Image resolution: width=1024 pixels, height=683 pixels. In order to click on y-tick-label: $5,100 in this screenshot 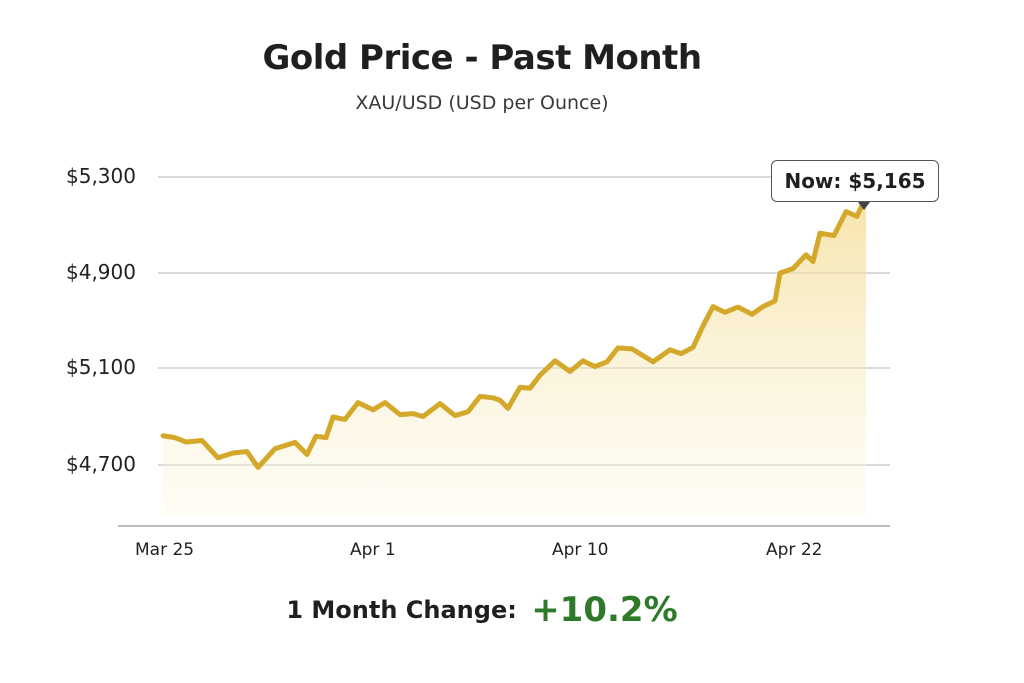, I will do `click(101, 367)`.